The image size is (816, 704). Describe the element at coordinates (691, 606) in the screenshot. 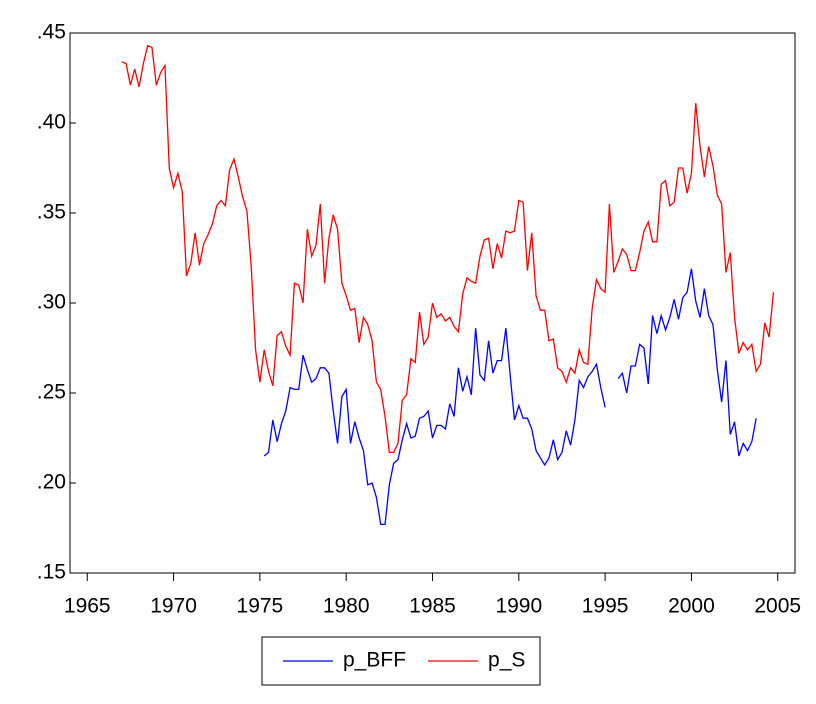

I see `x-tick-label: 2000` at that location.